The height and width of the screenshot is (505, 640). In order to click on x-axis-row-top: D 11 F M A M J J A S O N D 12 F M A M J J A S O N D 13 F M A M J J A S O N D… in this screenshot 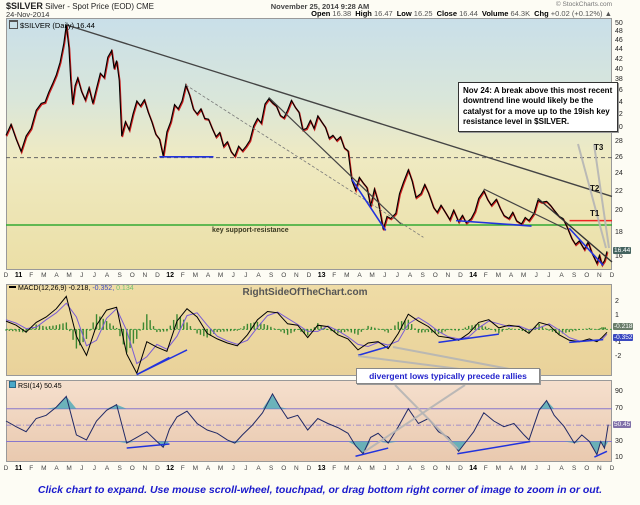, I will do `click(307, 276)`.